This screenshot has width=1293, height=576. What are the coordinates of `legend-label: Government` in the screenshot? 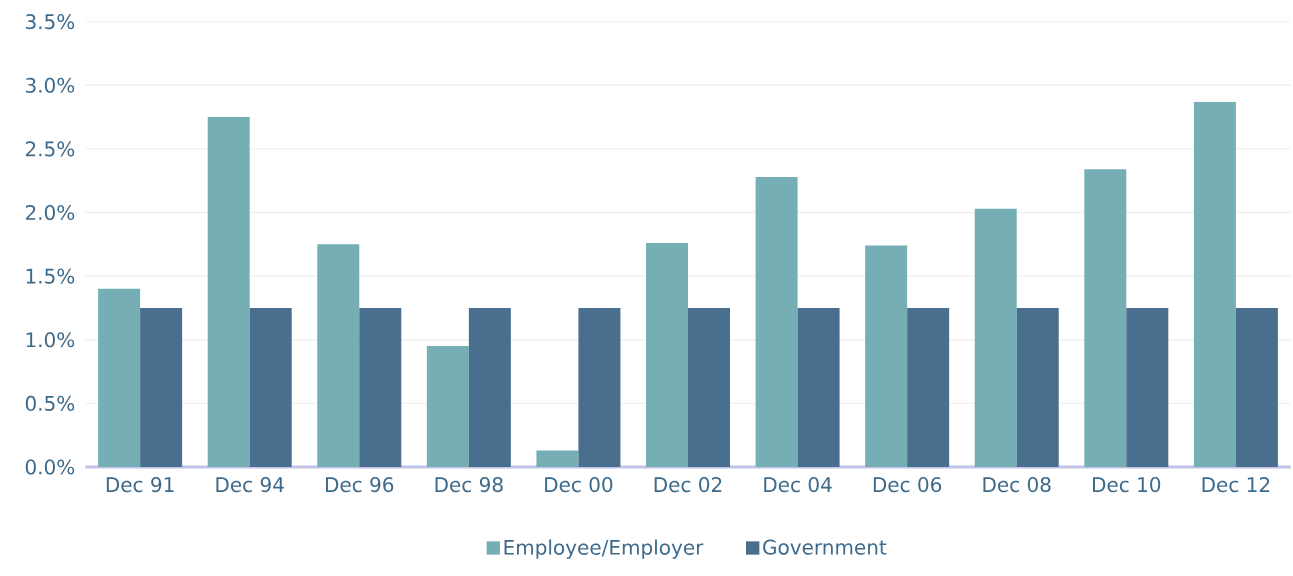 It's located at (825, 547).